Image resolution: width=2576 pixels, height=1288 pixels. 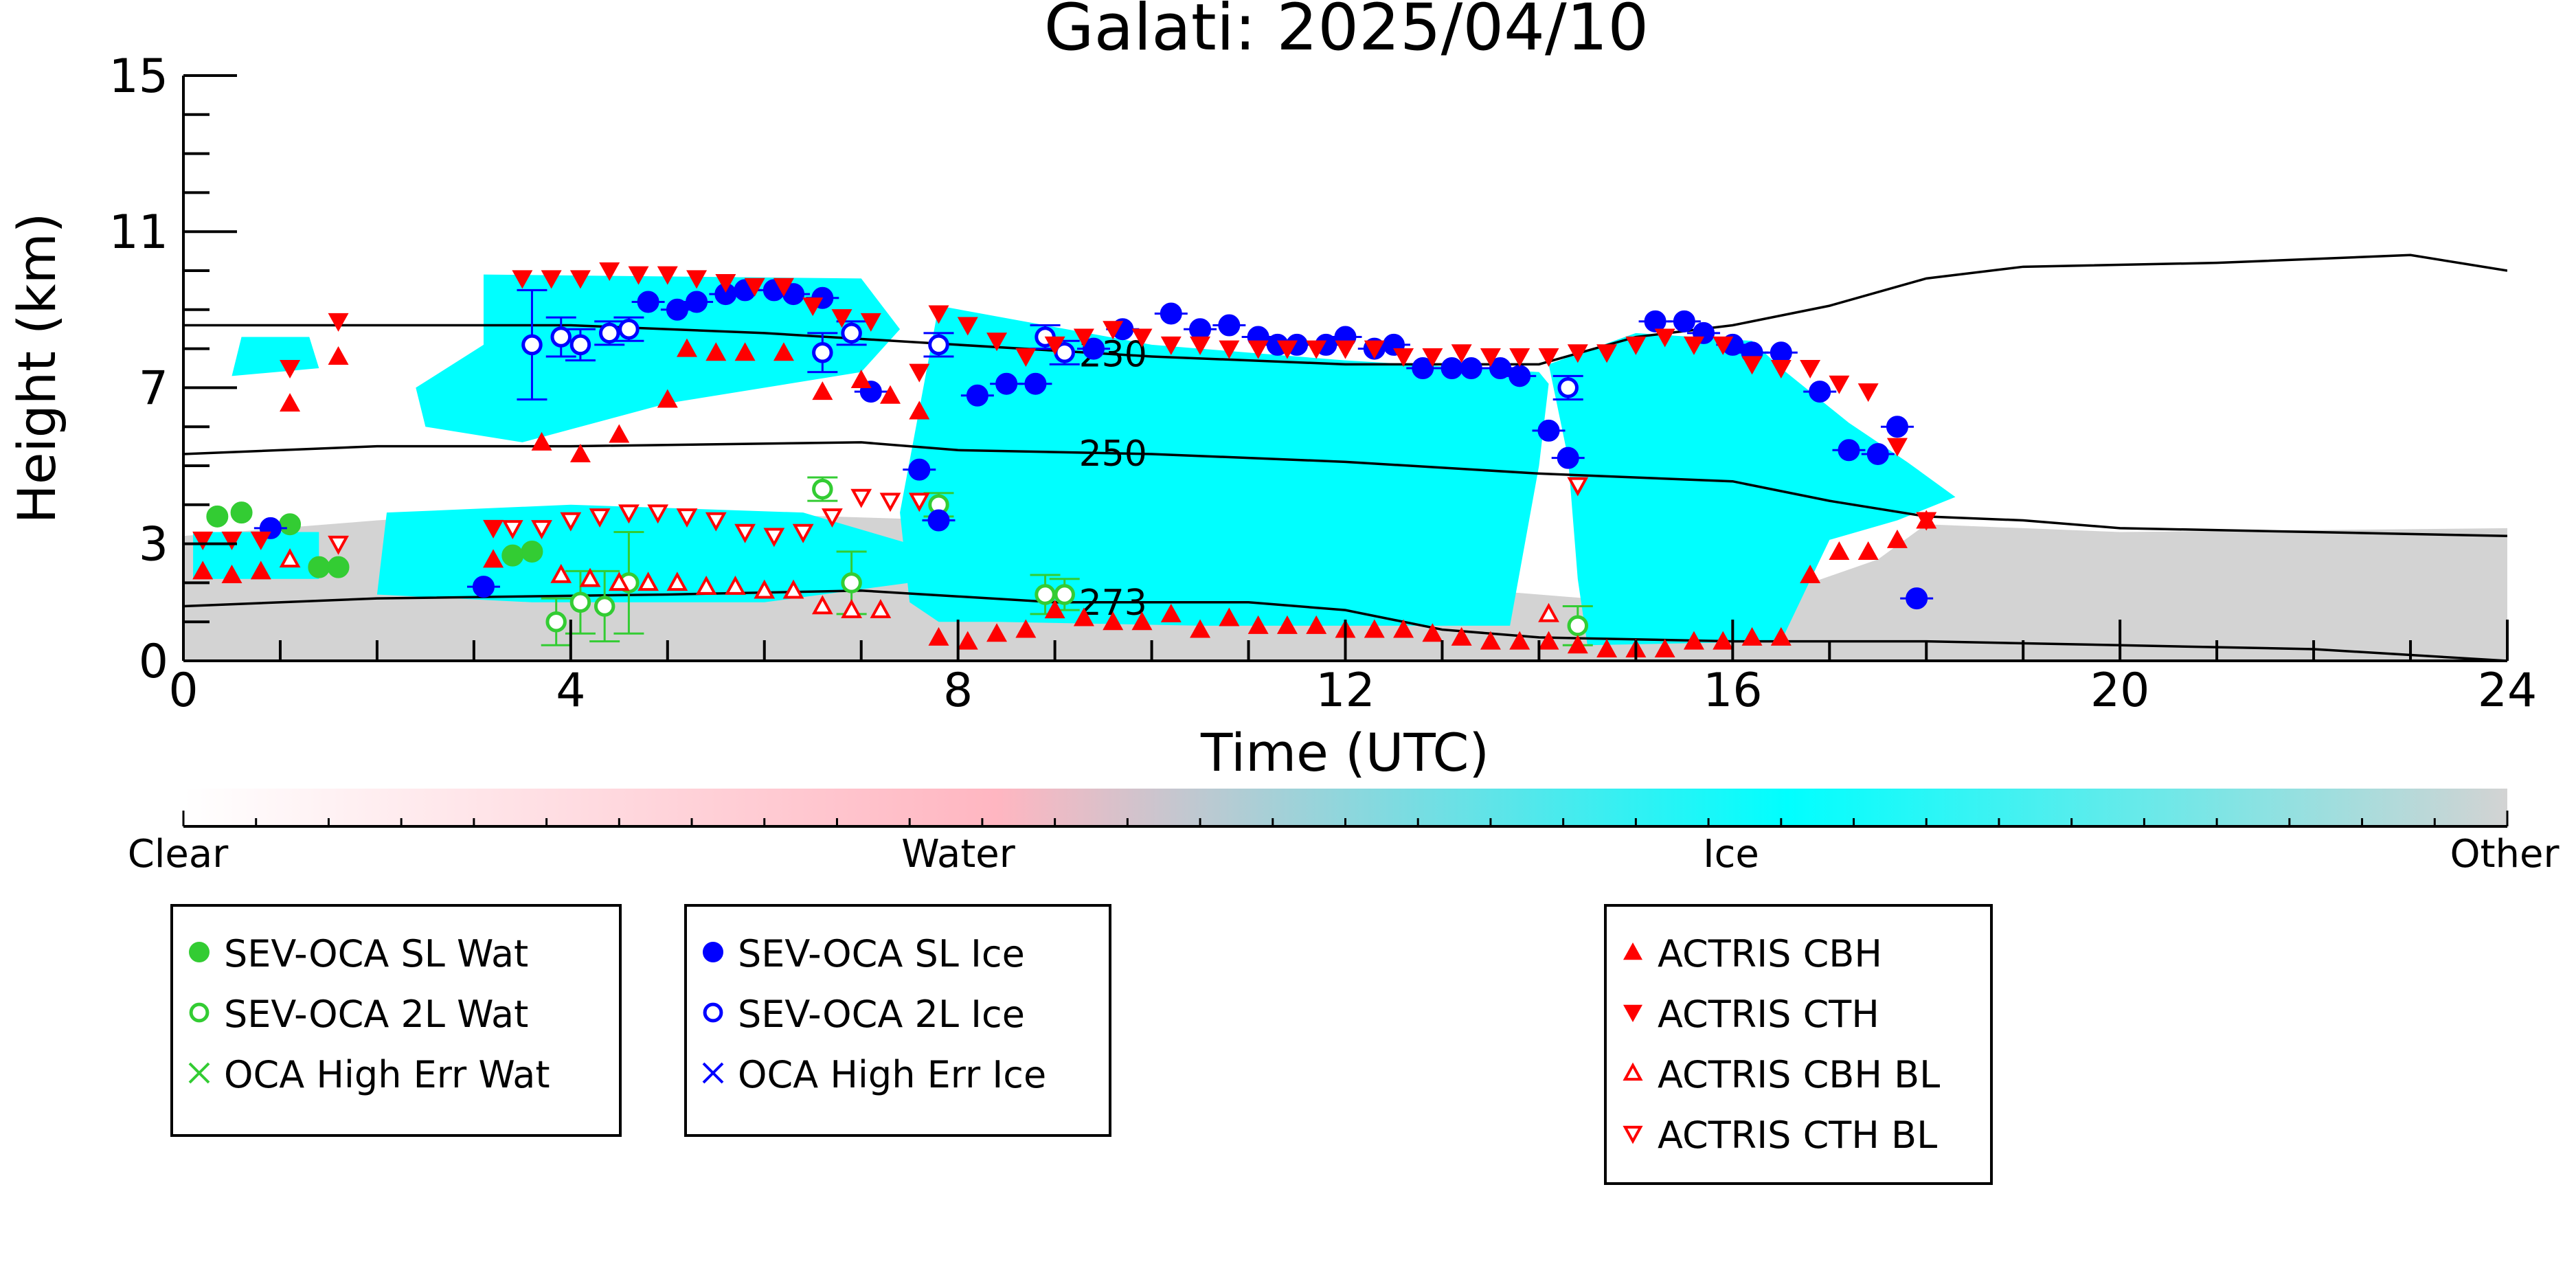 What do you see at coordinates (1799, 1074) in the screenshot?
I see `legend-label: ACTRIS CBH BL` at bounding box center [1799, 1074].